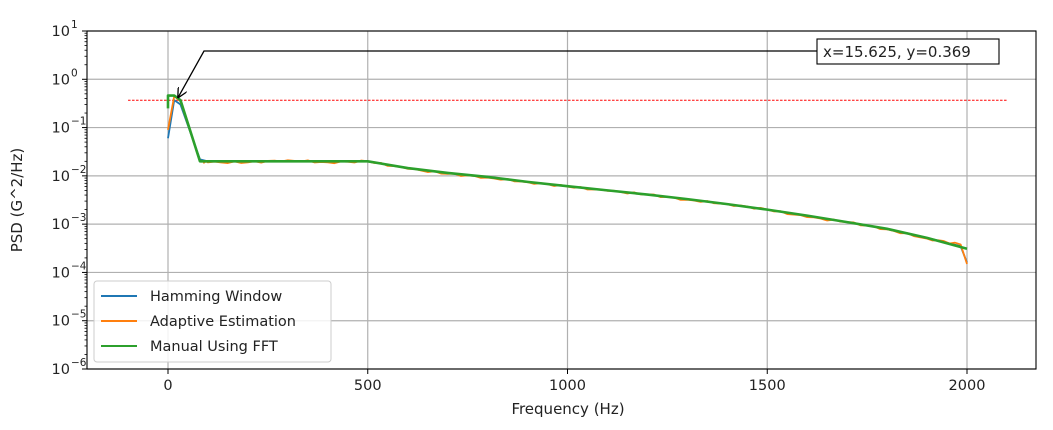  I want to click on annotation-box, so click(908, 51).